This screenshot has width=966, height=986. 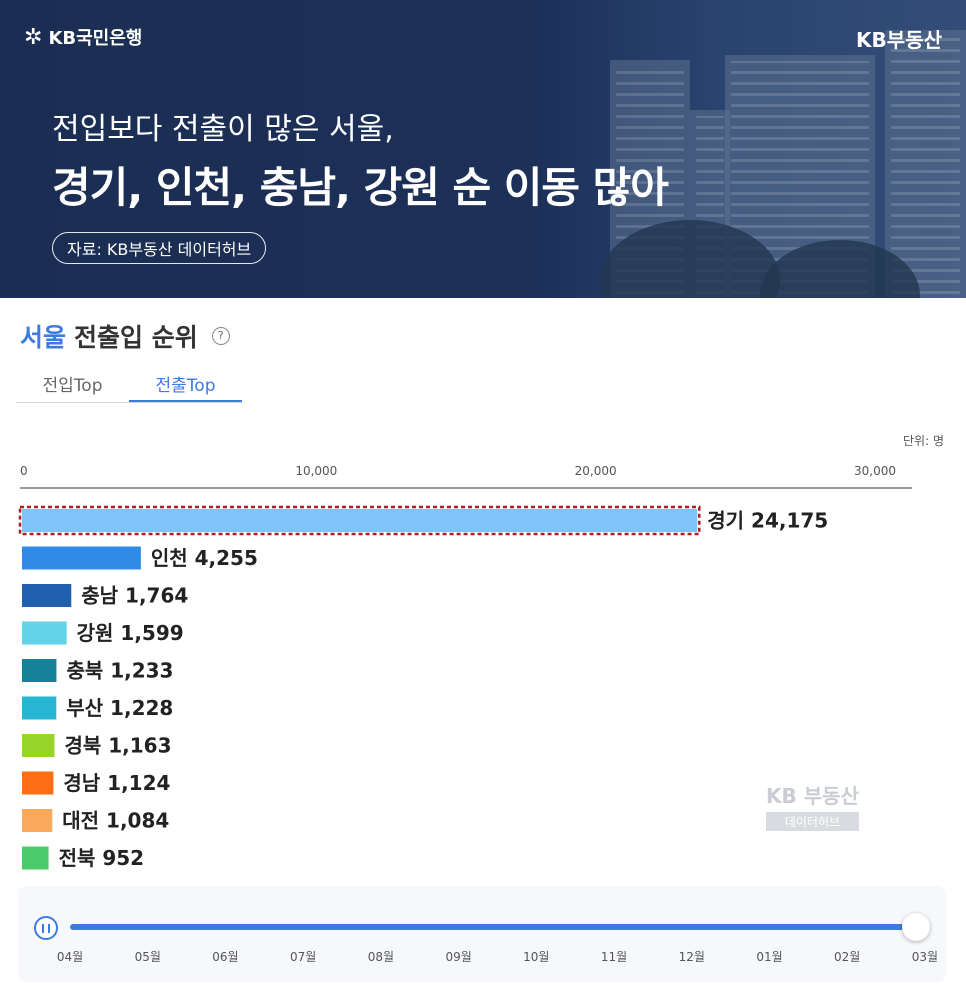 I want to click on bar-경남, so click(x=38, y=783).